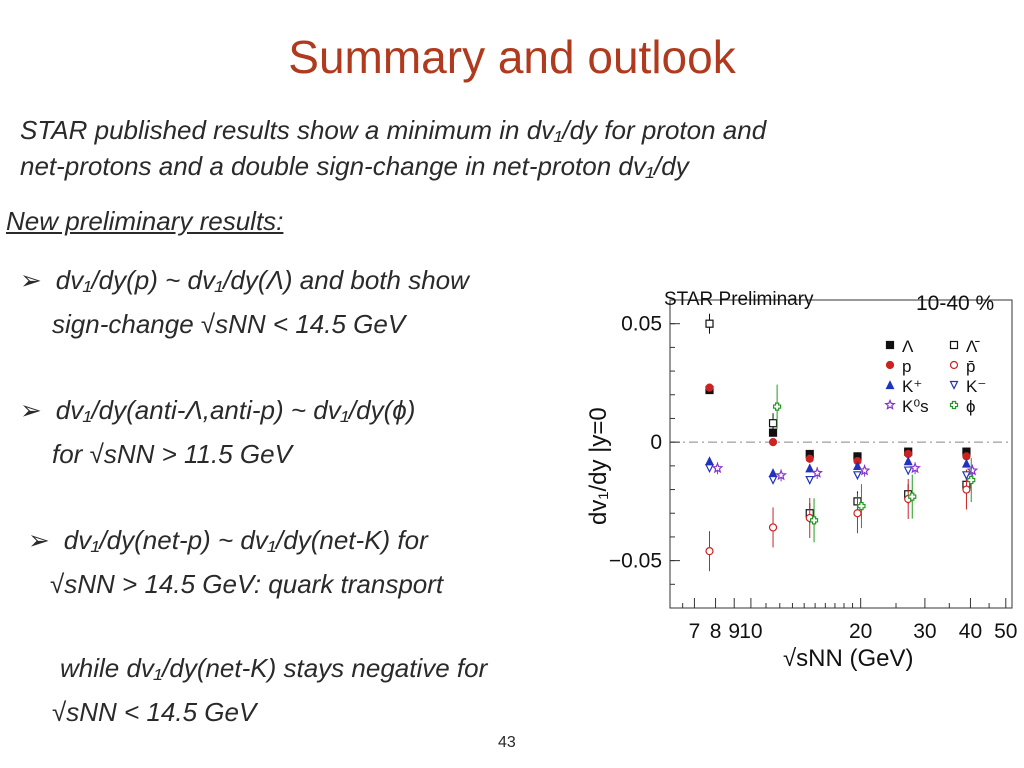 The height and width of the screenshot is (768, 1024). What do you see at coordinates (973, 346) in the screenshot?
I see `legend-entry: Λ̄` at bounding box center [973, 346].